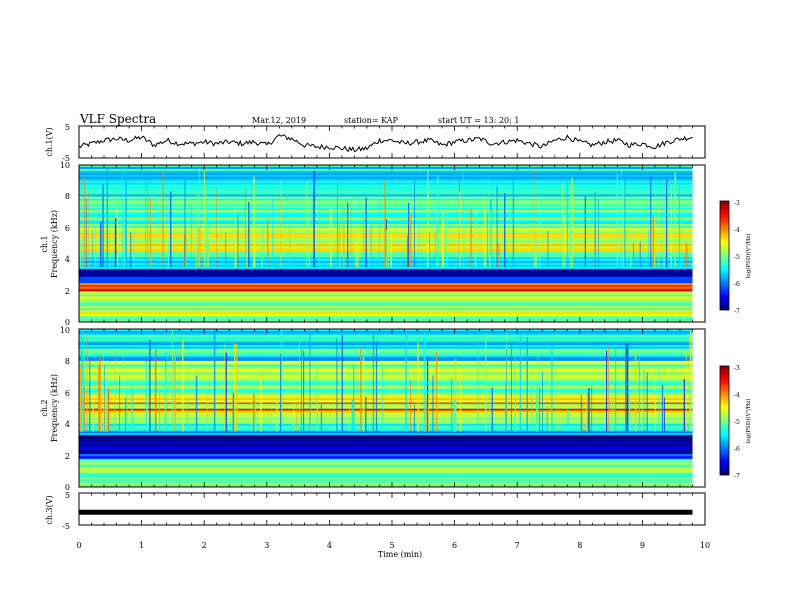  What do you see at coordinates (371, 120) in the screenshot?
I see `station-label: station= KAP` at bounding box center [371, 120].